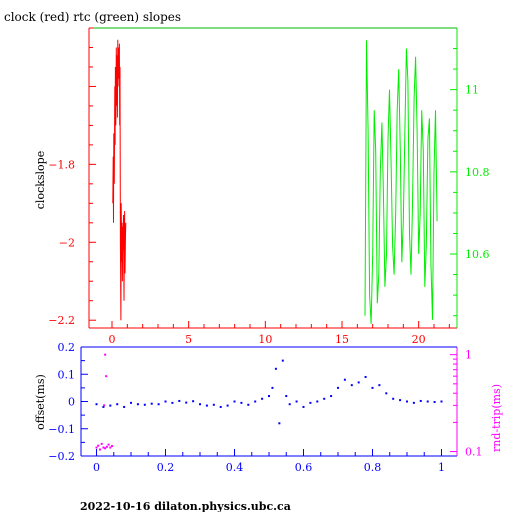 This screenshot has width=512, height=512. Describe the element at coordinates (496, 418) in the screenshot. I see `bottom-chart-ylabel-right: rnd-trip(ms)` at that location.